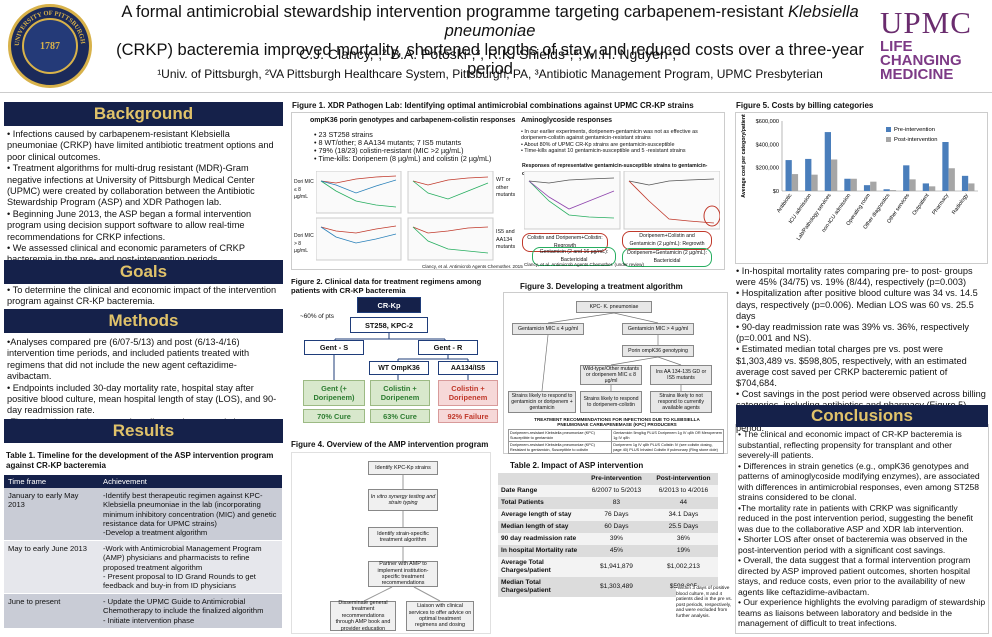 This screenshot has height=637, width=992. I want to click on goals-header: Goals, so click(143, 272).